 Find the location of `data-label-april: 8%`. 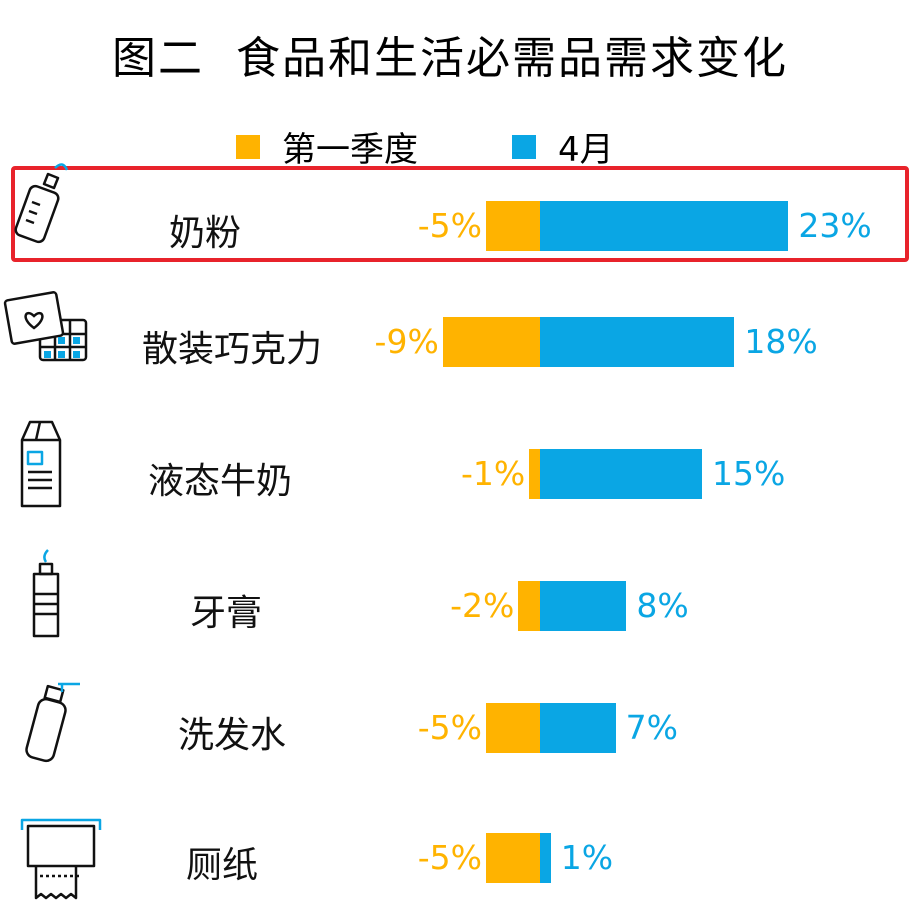

data-label-april: 8% is located at coordinates (662, 605).